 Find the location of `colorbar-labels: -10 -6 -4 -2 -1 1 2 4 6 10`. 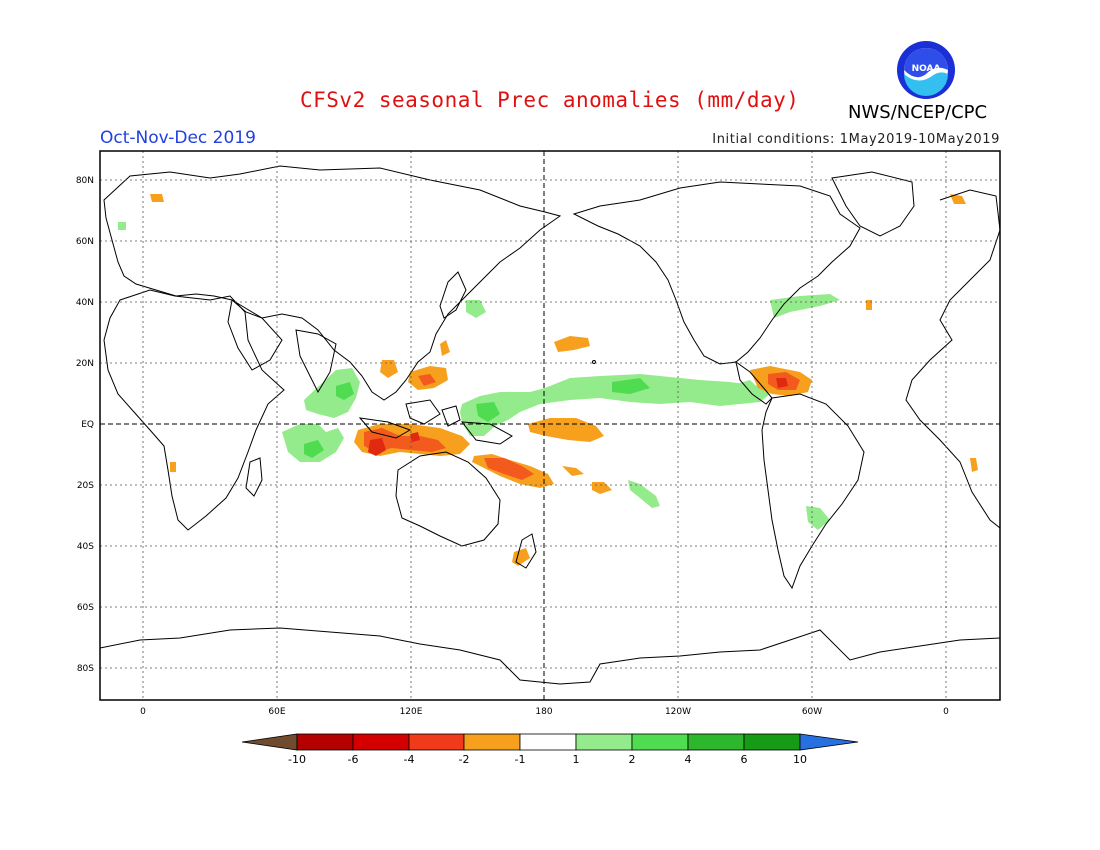

colorbar-labels: -10 -6 -4 -2 -1 1 2 4 6 10 is located at coordinates (547, 759).